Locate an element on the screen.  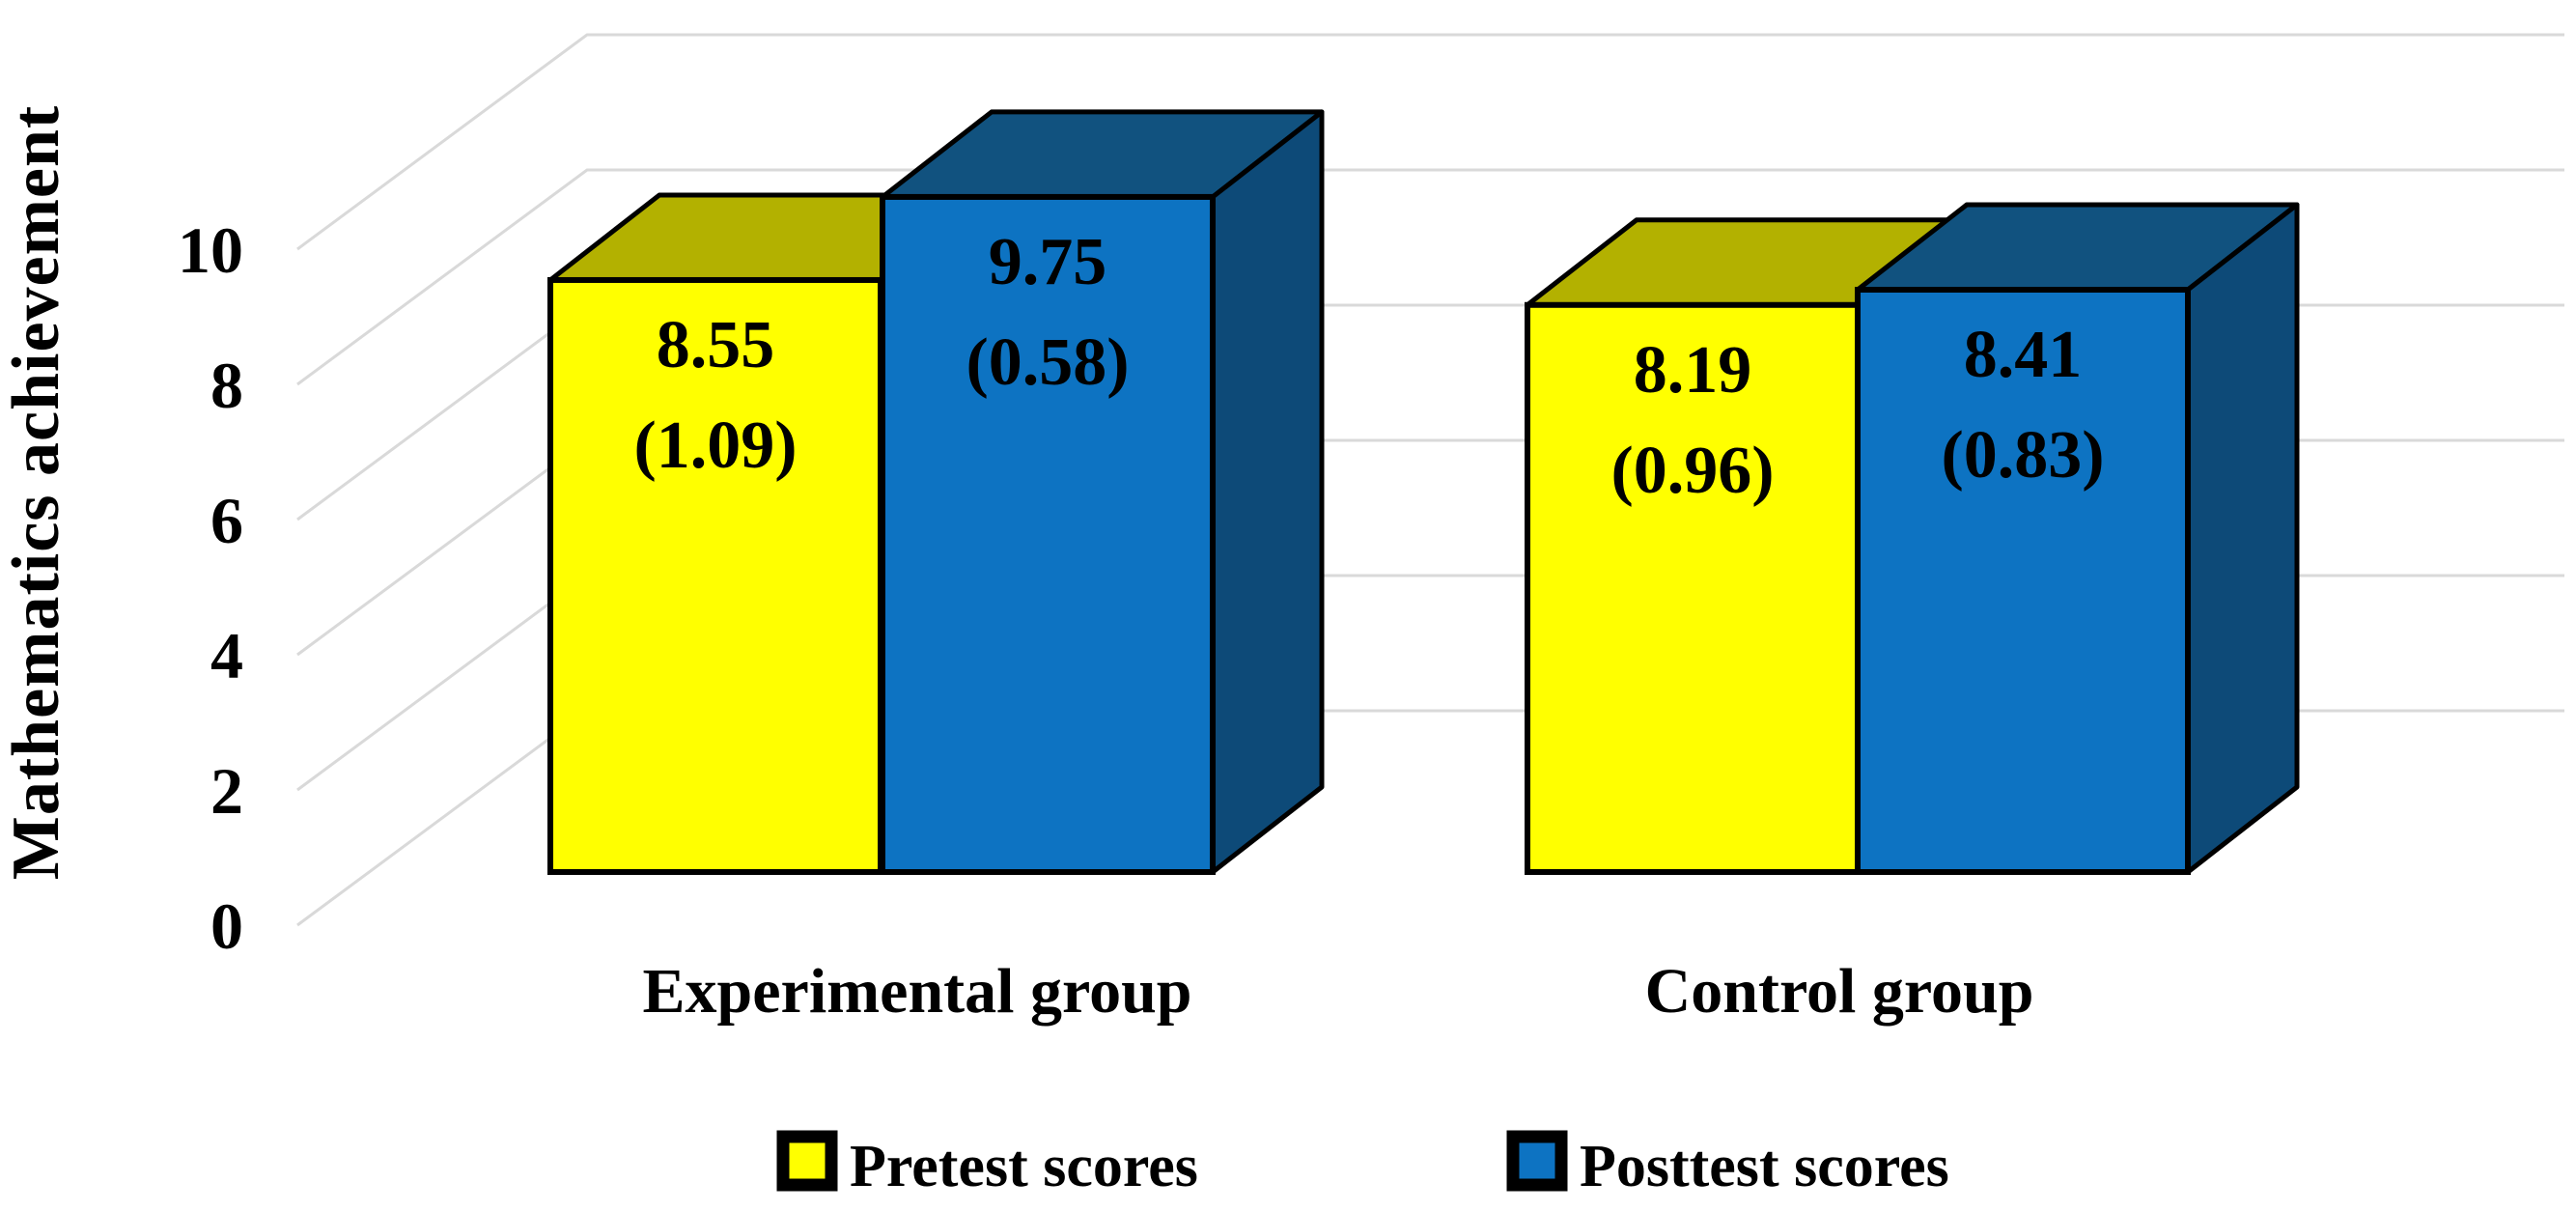
bar-sd-label-control-pretest: (0.96) is located at coordinates (1692, 471).